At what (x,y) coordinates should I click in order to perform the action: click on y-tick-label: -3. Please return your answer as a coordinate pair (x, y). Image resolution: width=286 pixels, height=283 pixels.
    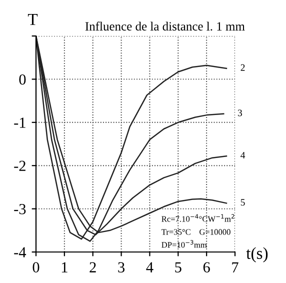
    Looking at the image, I should click on (20, 209).